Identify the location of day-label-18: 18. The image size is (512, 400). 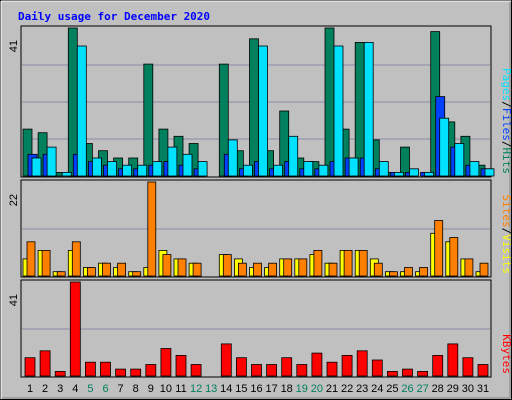
(287, 389).